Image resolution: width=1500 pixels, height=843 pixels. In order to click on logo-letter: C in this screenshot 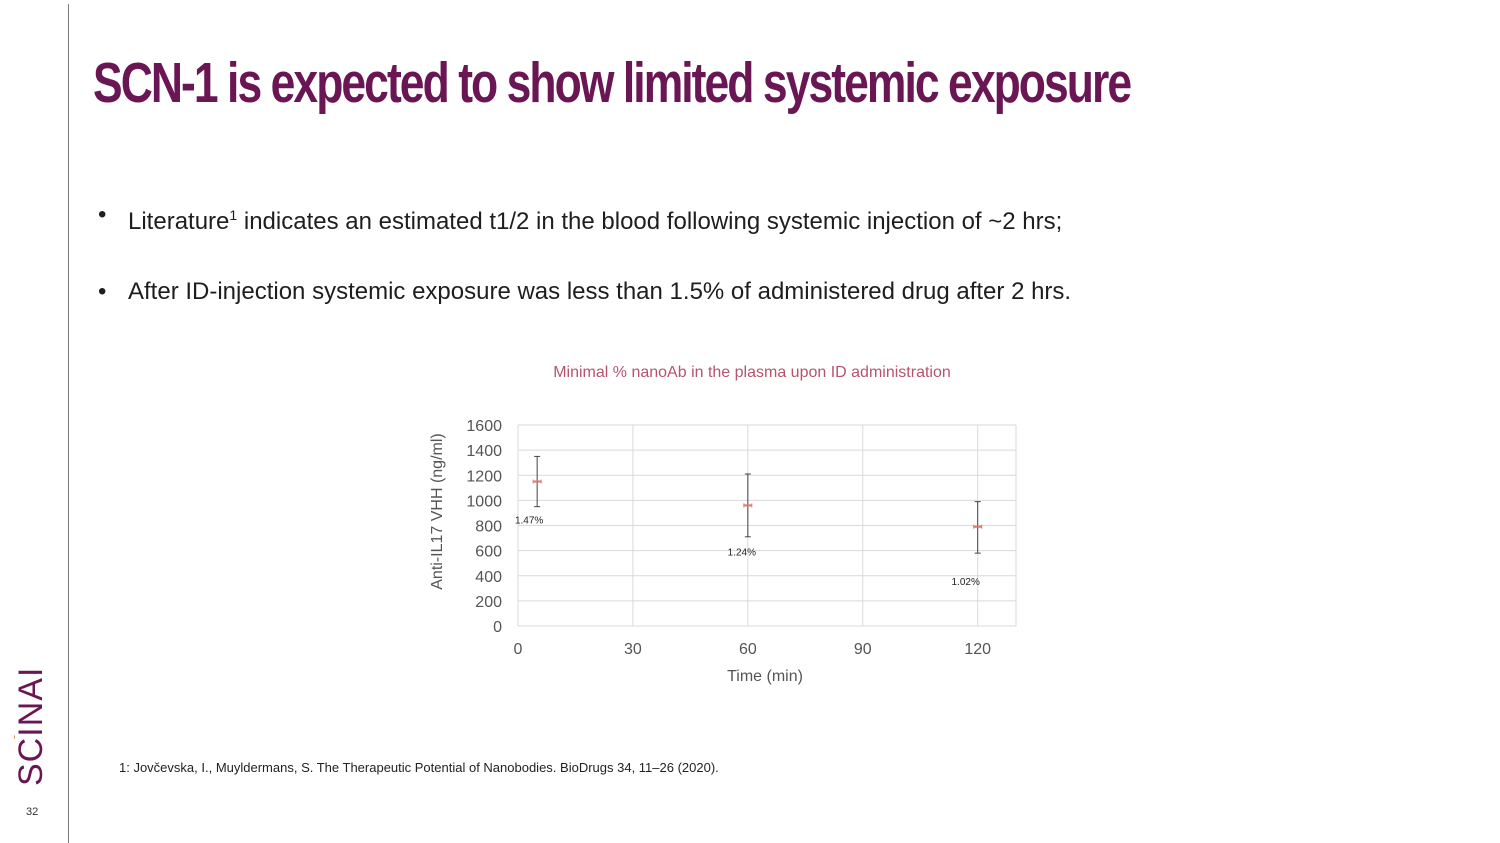, I will do `click(31, 750)`.